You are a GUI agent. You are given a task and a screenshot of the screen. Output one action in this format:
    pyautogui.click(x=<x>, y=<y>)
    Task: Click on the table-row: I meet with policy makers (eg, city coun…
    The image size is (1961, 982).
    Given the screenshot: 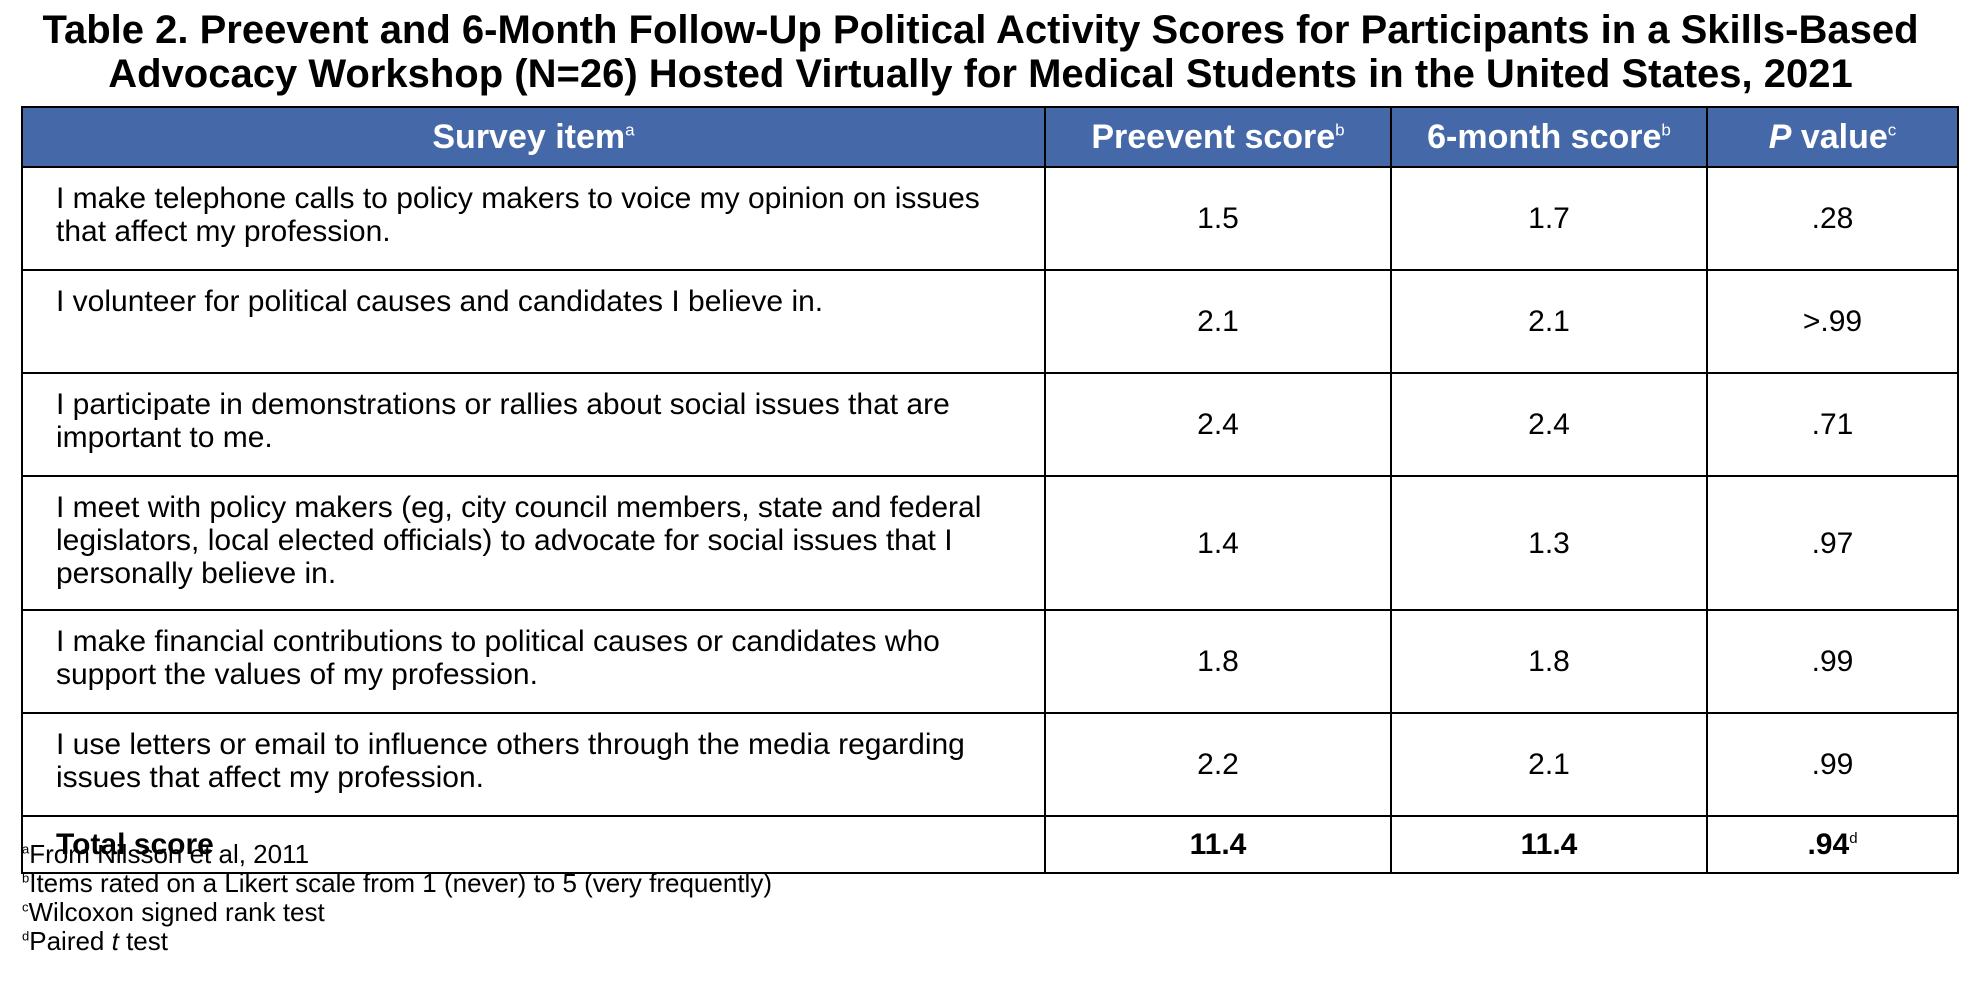 What is the action you would take?
    pyautogui.click(x=990, y=543)
    